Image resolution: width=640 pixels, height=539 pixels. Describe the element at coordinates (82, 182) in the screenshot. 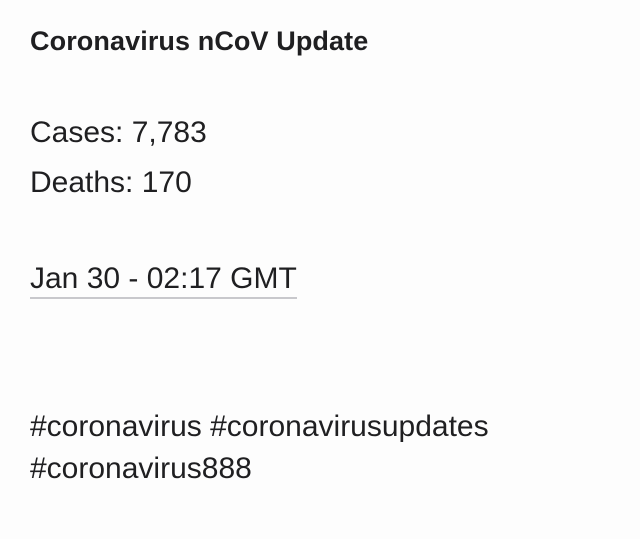

I see `deaths-label: Deaths:` at that location.